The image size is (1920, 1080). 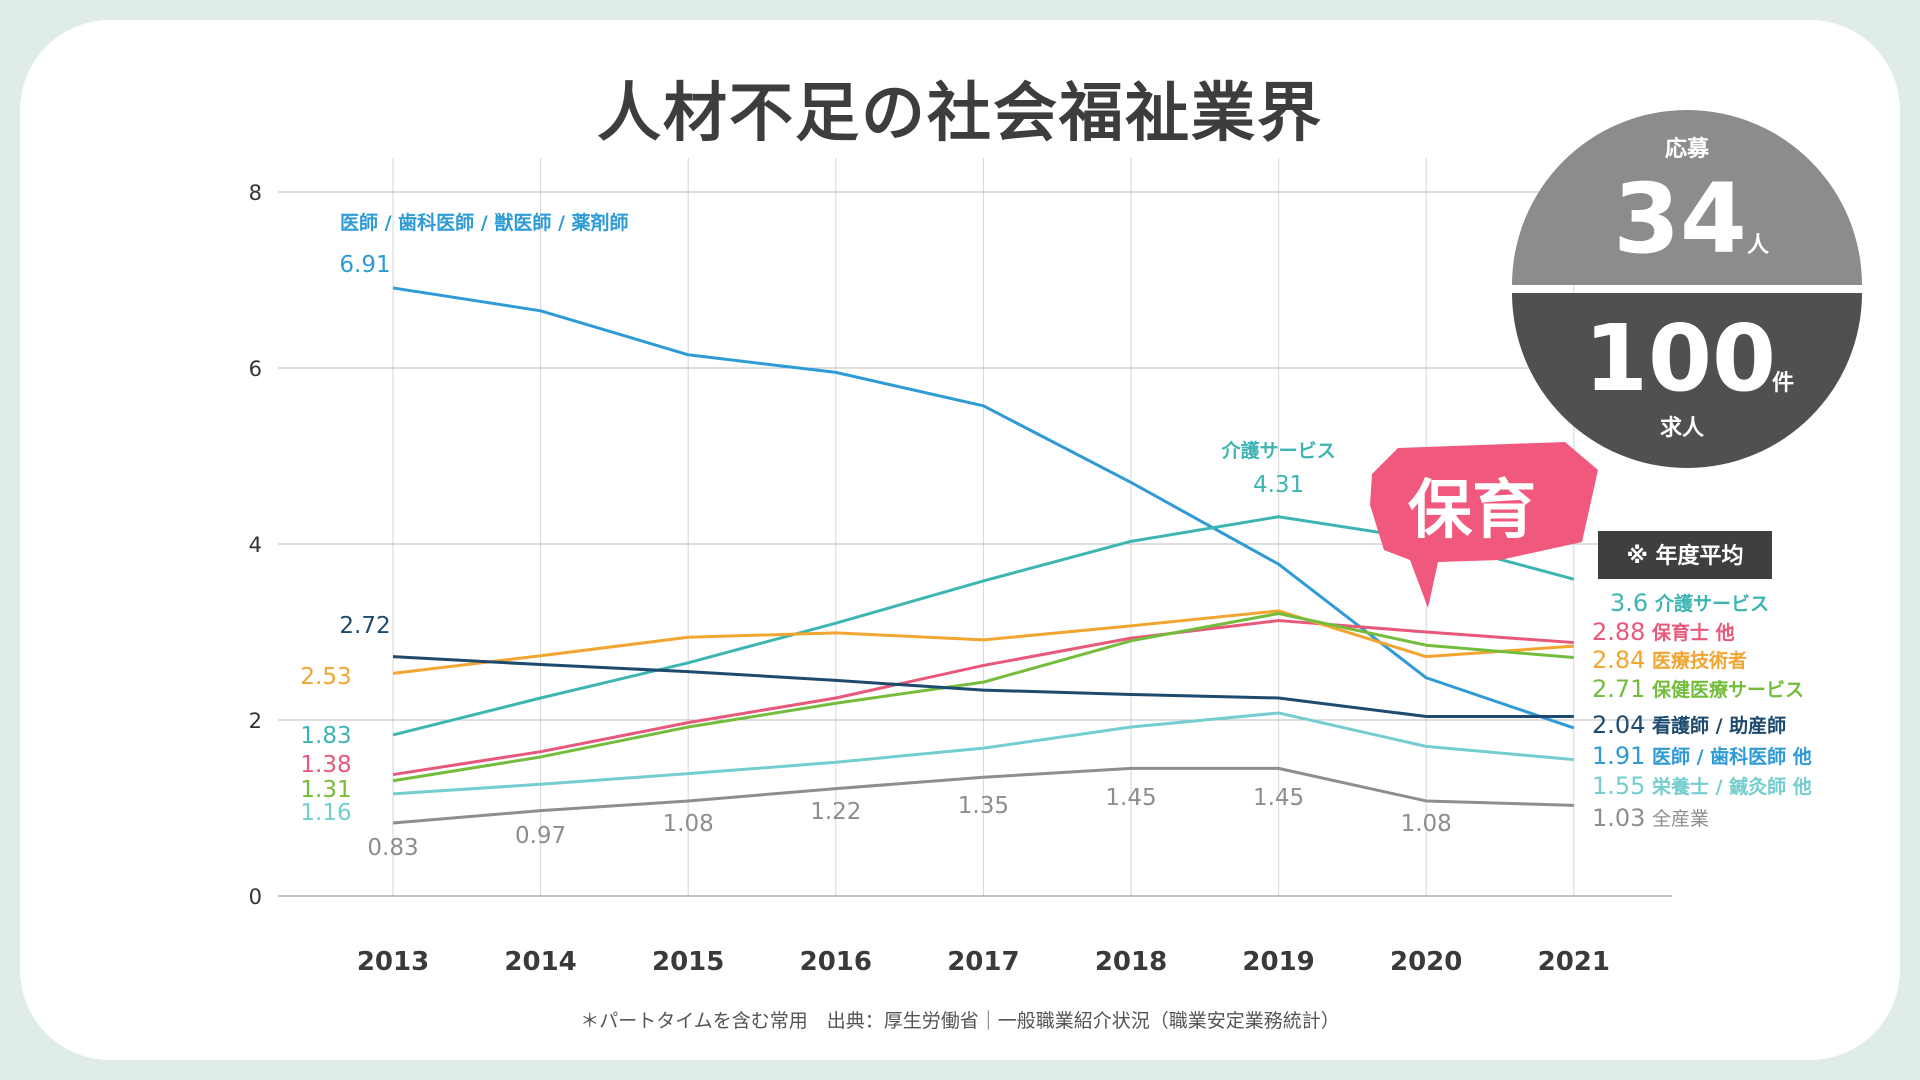 What do you see at coordinates (1732, 756) in the screenshot?
I see `legend-name-doctor: 医師 / 歯科医師 他` at bounding box center [1732, 756].